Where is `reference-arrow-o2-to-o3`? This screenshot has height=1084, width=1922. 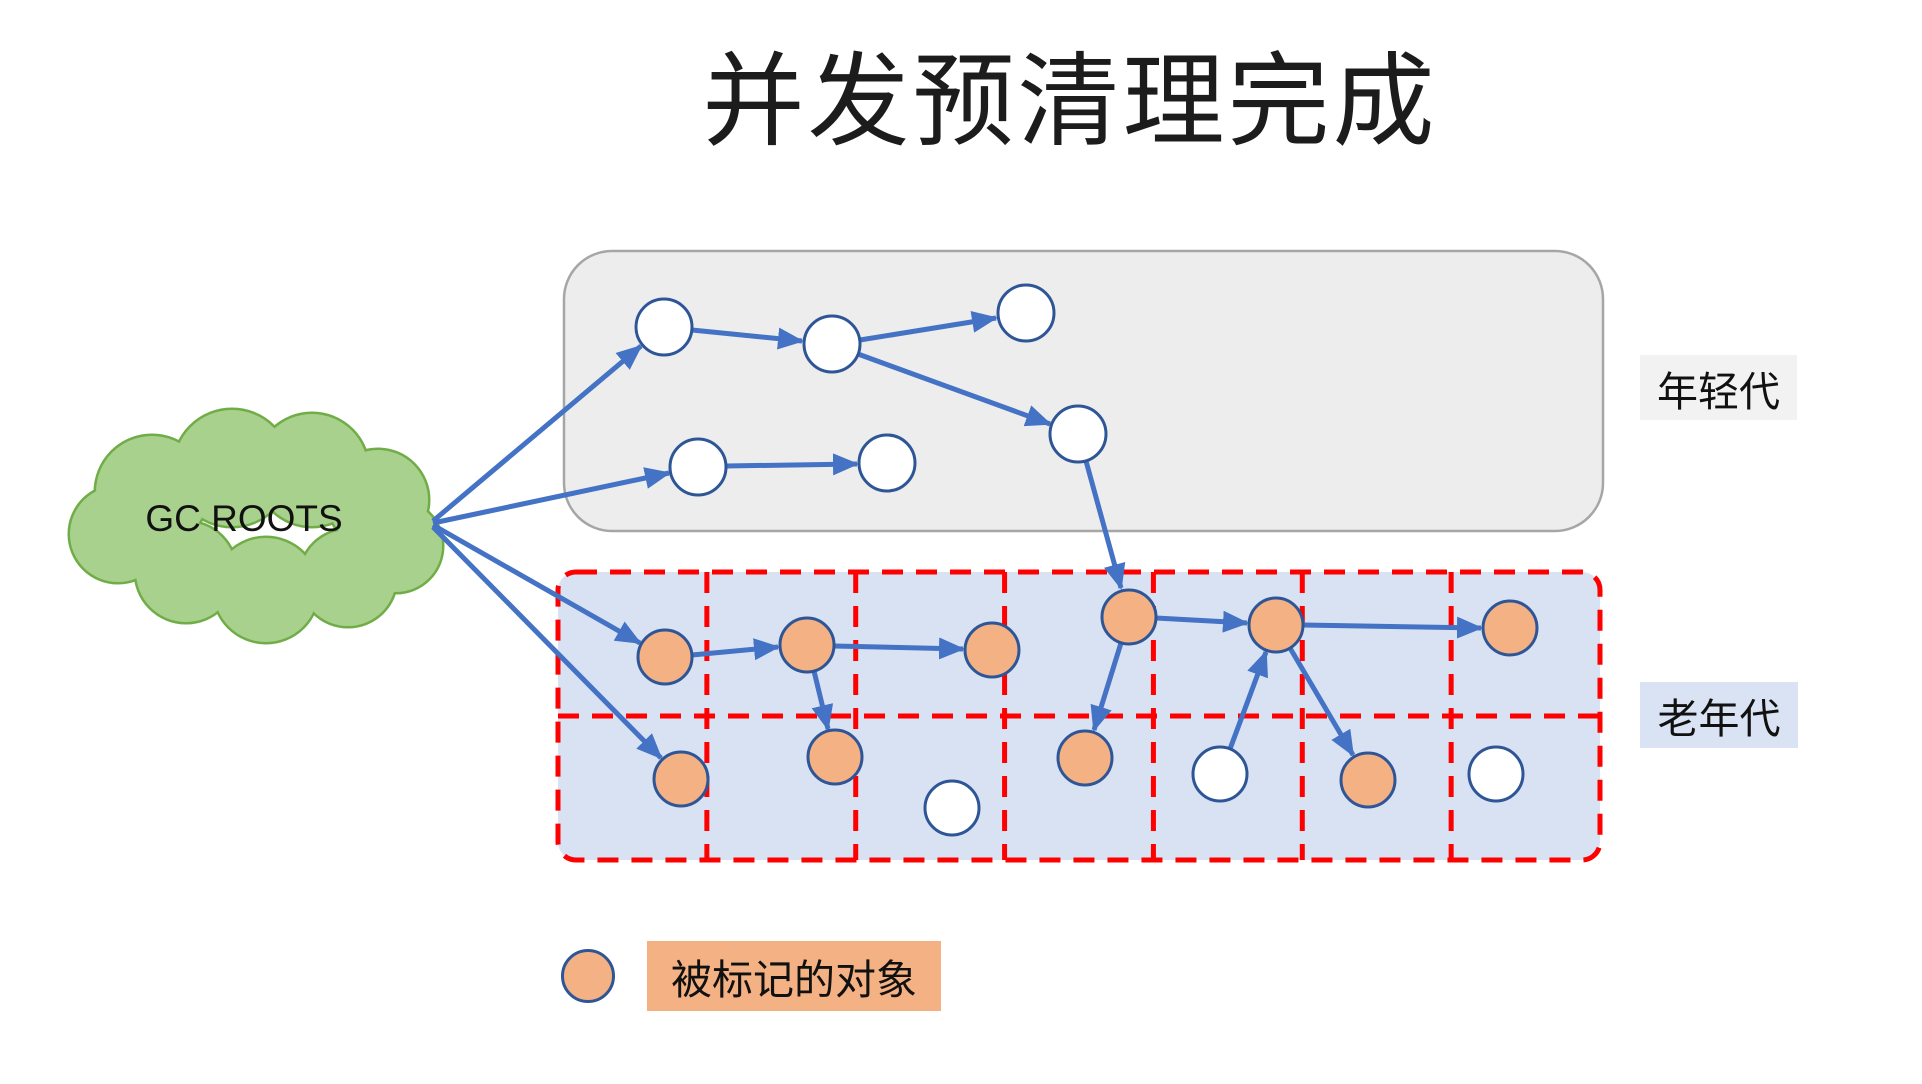
reference-arrow-o2-to-o3 is located at coordinates (899, 648).